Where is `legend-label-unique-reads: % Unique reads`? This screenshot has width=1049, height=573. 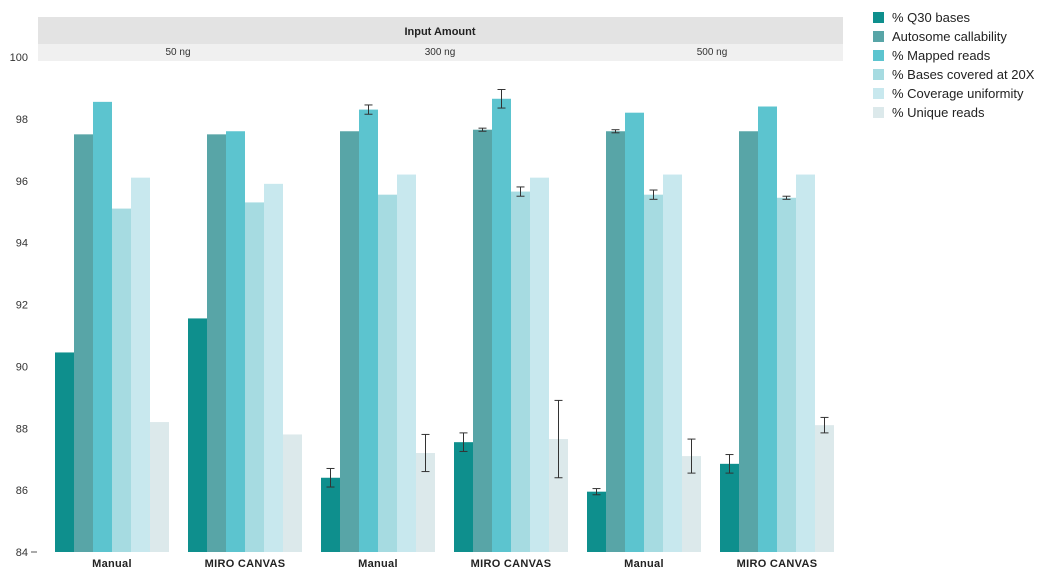
legend-label-unique-reads: % Unique reads is located at coordinates (938, 112).